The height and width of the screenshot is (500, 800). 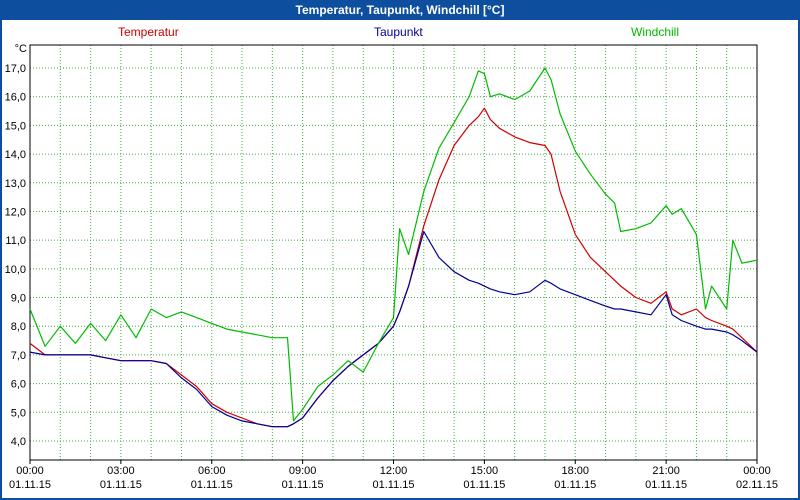 I want to click on axis-label: 12,0, so click(x=15, y=212).